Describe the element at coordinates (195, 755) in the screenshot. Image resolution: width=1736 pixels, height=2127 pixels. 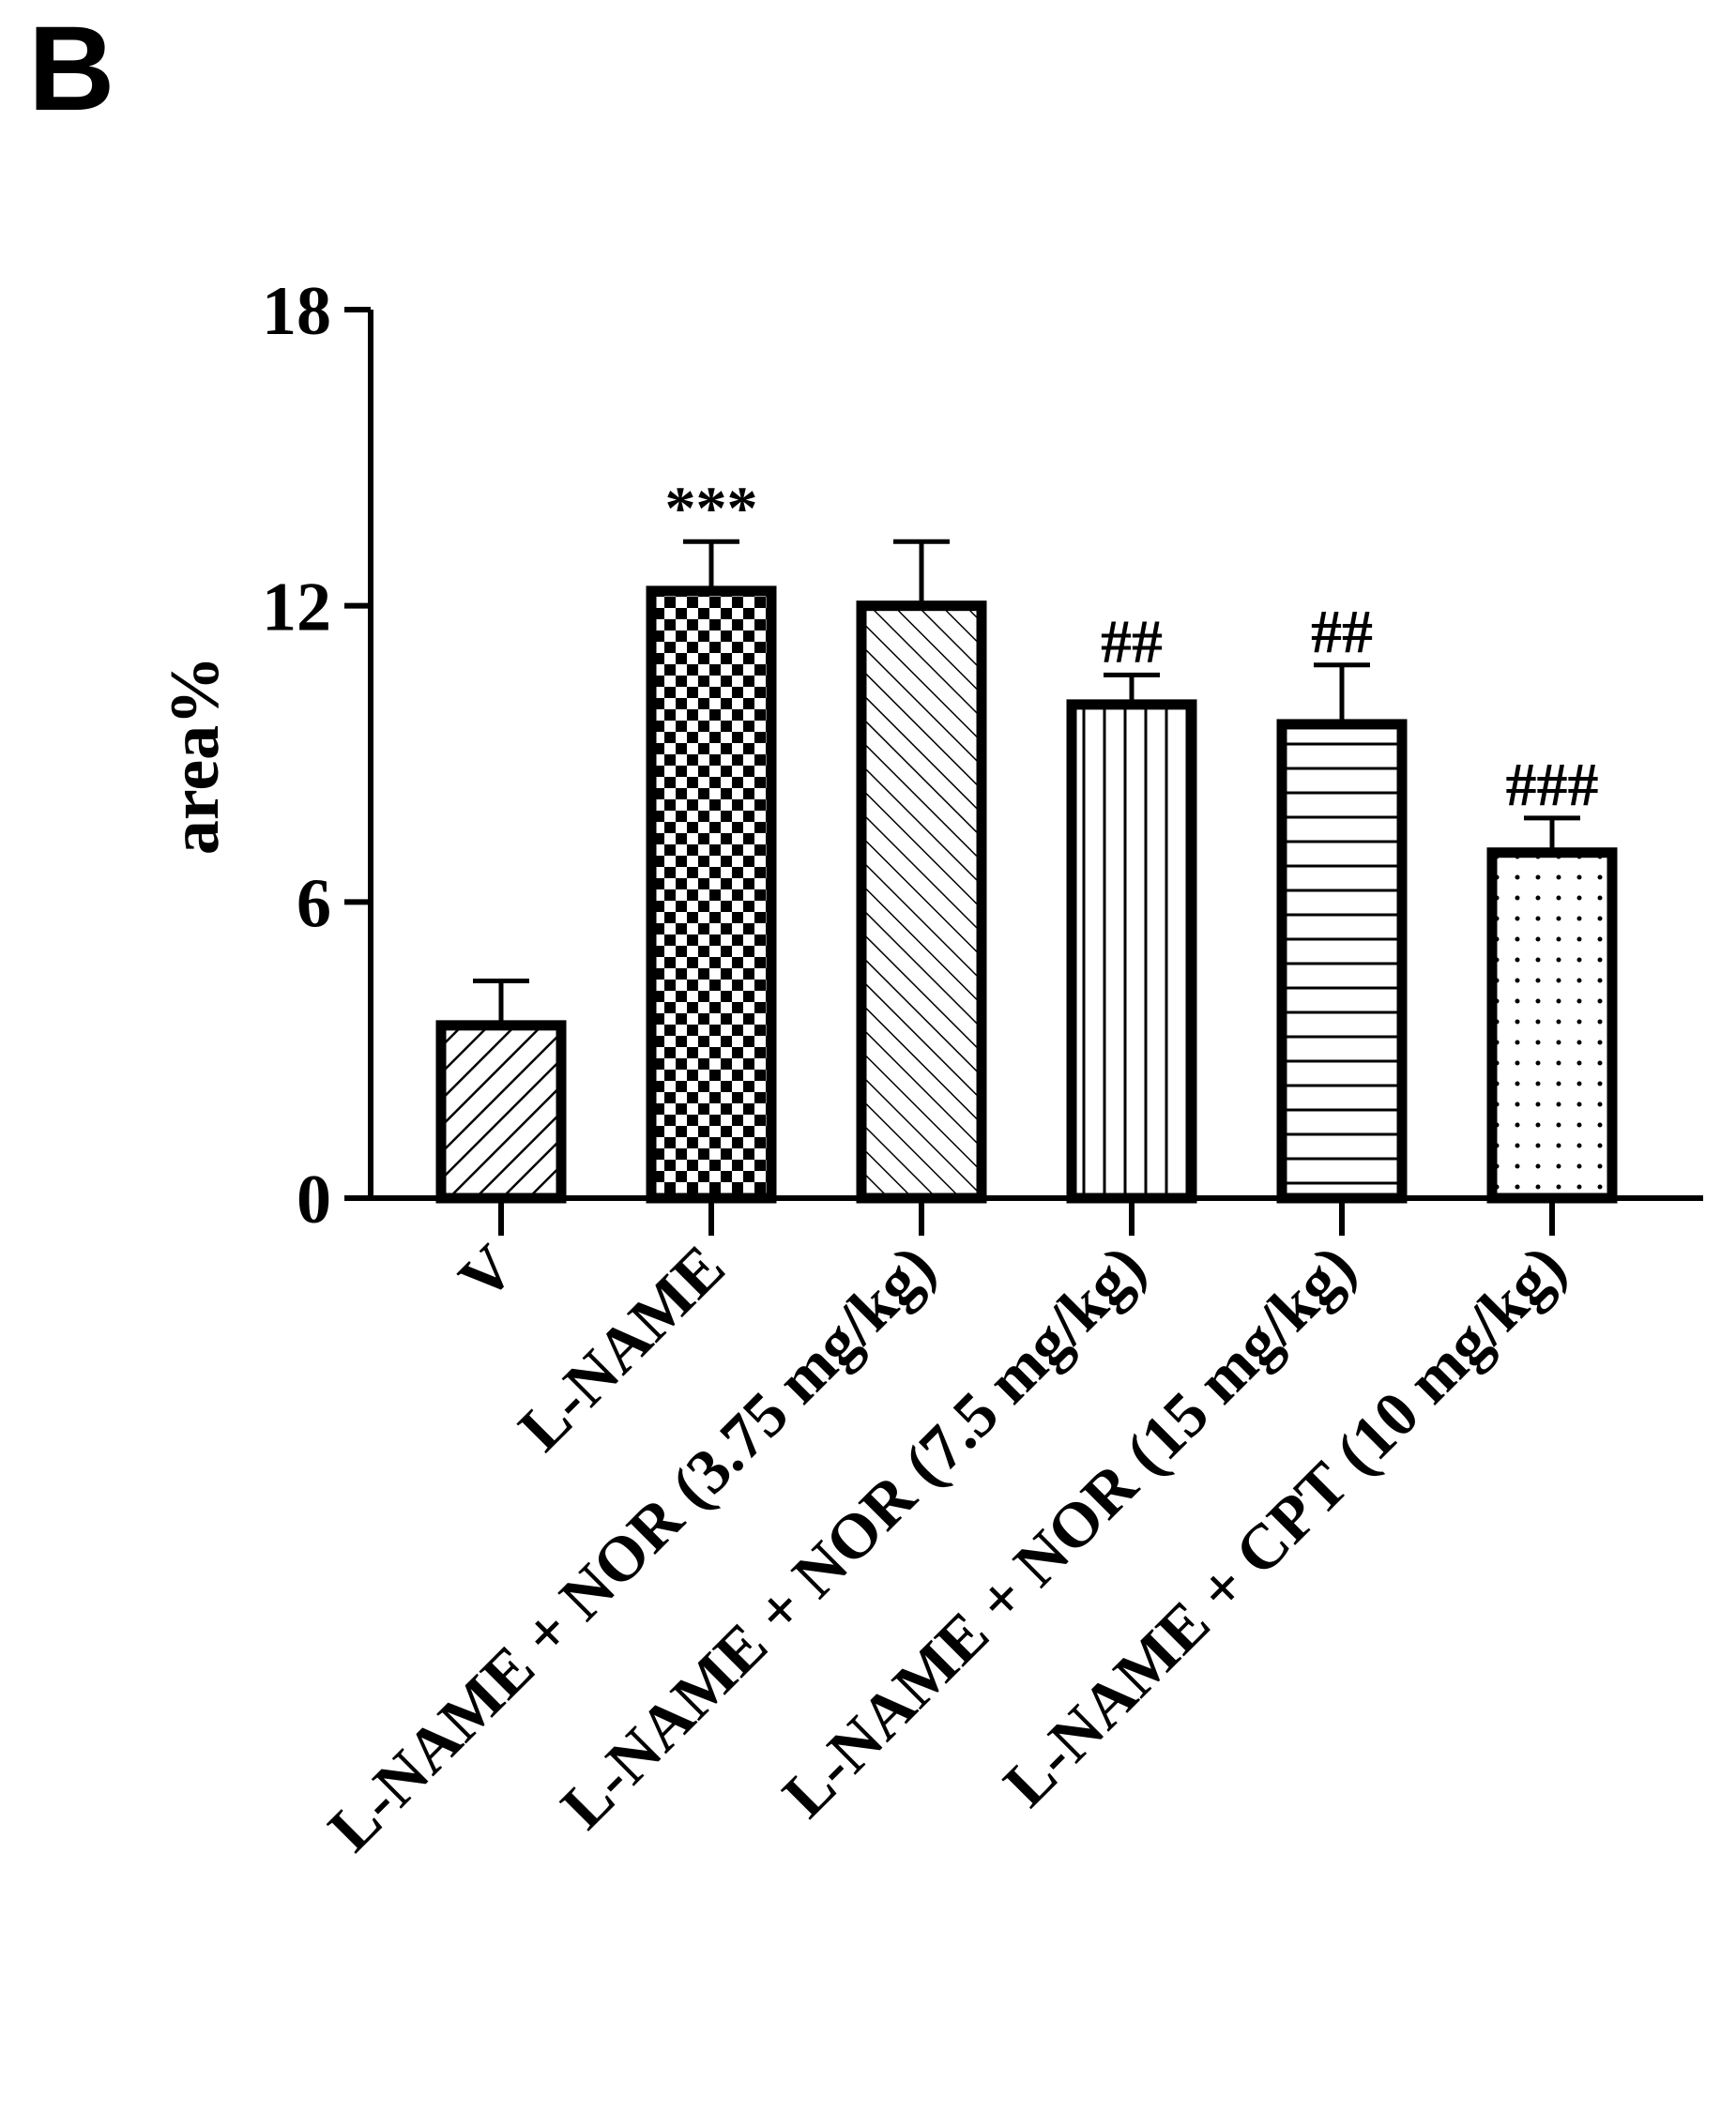
I see `y-axis-label: area%` at that location.